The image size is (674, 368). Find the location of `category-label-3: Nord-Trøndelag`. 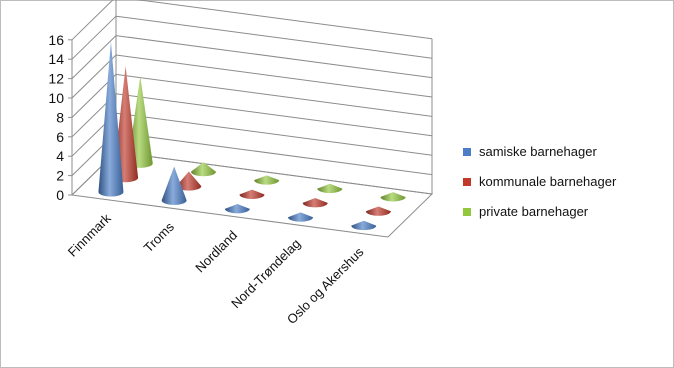

category-label-3: Nord-Trøndelag is located at coordinates (265, 273).